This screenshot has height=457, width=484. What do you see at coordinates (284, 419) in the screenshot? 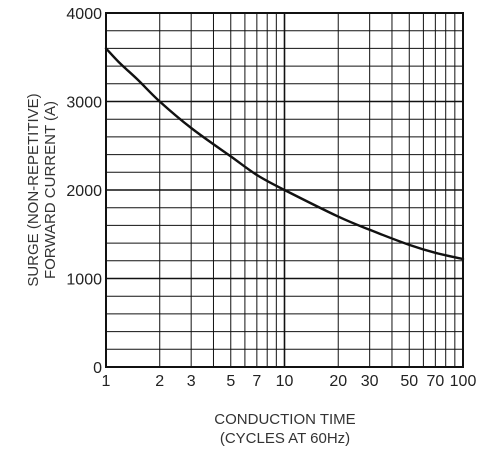
I see `x-axis-title-line-1: CONDUCTION TIME` at bounding box center [284, 419].